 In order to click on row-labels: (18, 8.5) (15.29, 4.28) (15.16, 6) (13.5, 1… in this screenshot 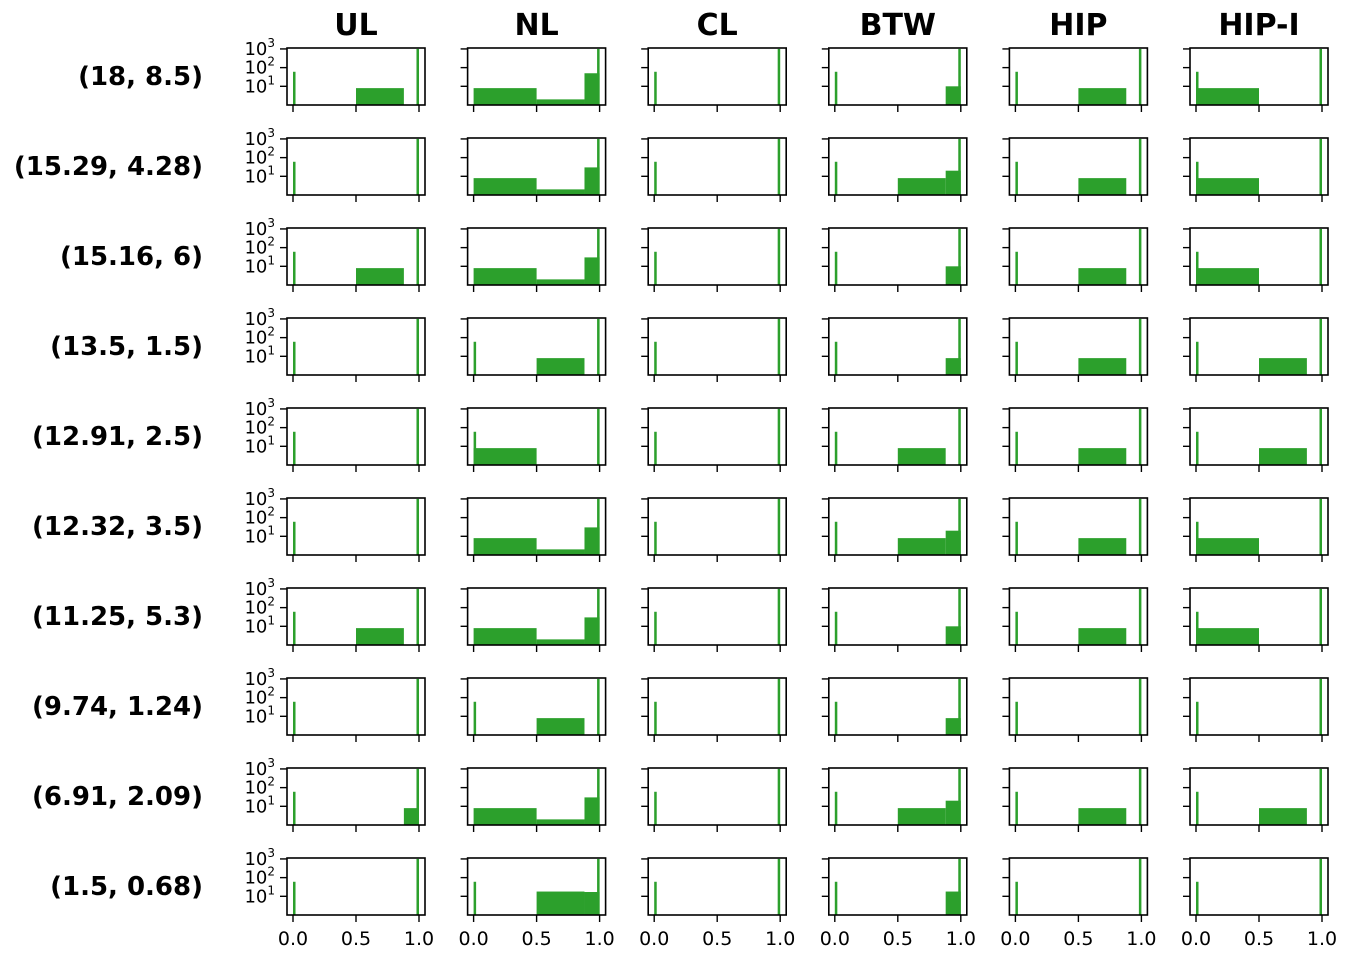, I will do `click(108, 482)`.